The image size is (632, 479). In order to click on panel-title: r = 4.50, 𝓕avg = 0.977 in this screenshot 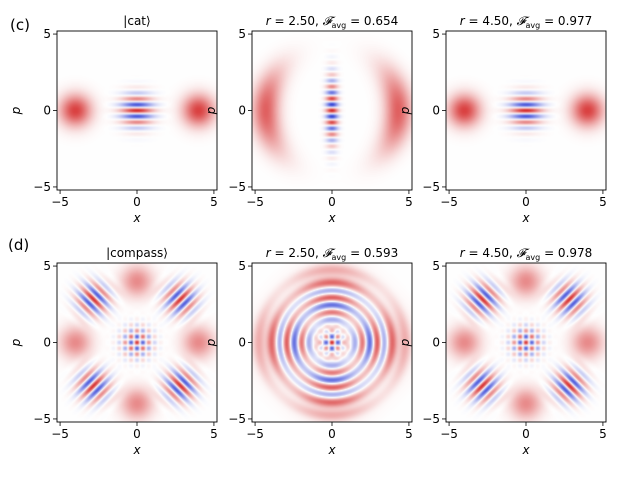, I will do `click(526, 22)`.